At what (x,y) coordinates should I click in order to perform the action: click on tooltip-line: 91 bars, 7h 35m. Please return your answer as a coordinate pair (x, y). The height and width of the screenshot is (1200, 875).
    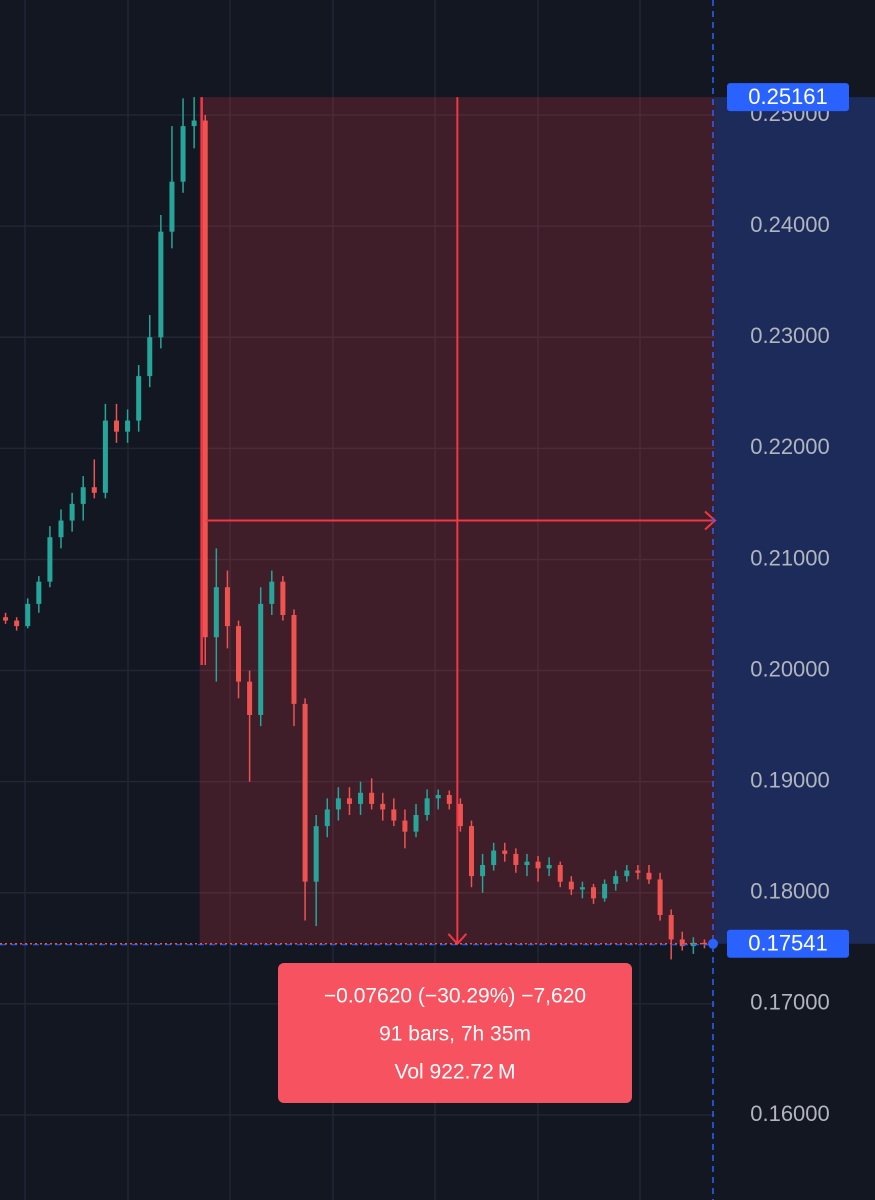
    Looking at the image, I should click on (455, 1034).